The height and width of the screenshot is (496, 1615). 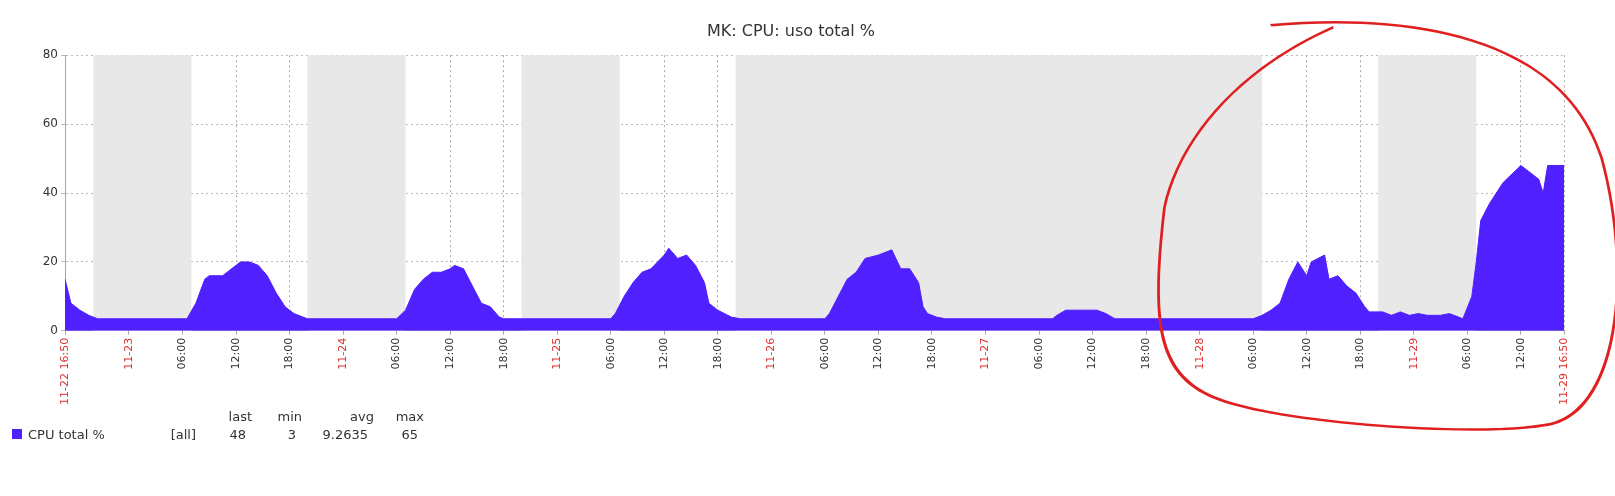 What do you see at coordinates (1199, 353) in the screenshot?
I see `x-tick-label: 11-28` at bounding box center [1199, 353].